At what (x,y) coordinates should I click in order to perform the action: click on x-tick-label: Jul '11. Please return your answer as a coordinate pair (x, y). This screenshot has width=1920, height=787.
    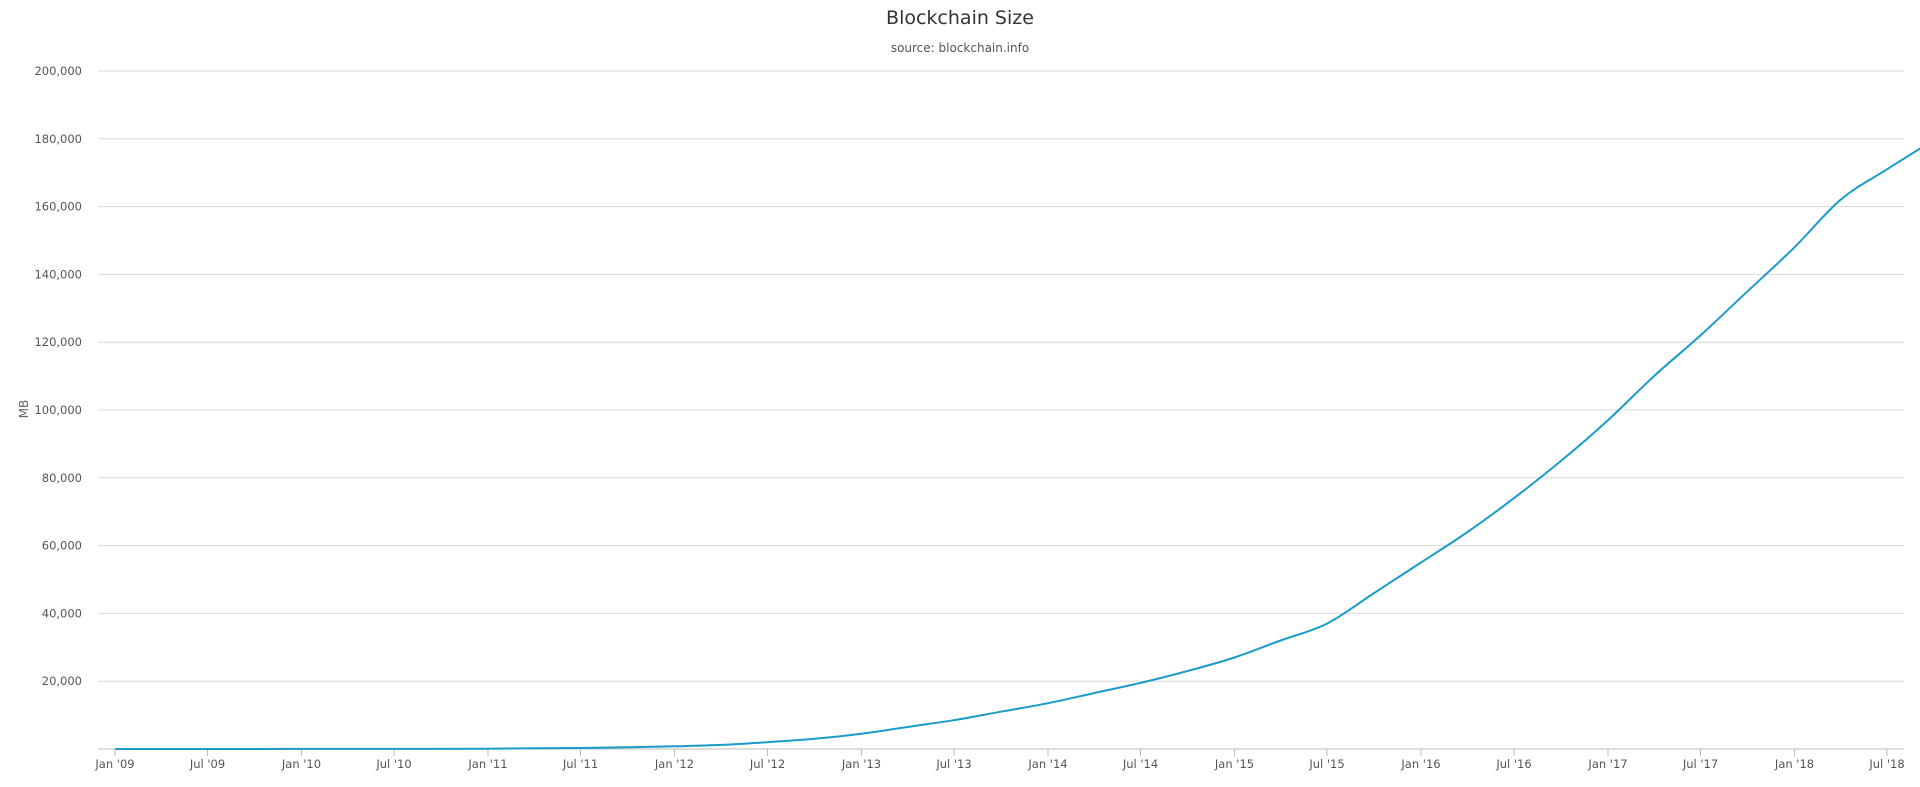
    Looking at the image, I should click on (580, 764).